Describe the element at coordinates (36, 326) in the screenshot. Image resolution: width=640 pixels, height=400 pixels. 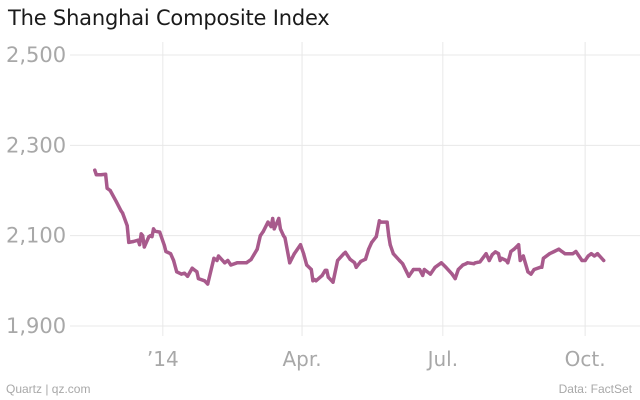
I see `y-tick-label: 1,900` at that location.